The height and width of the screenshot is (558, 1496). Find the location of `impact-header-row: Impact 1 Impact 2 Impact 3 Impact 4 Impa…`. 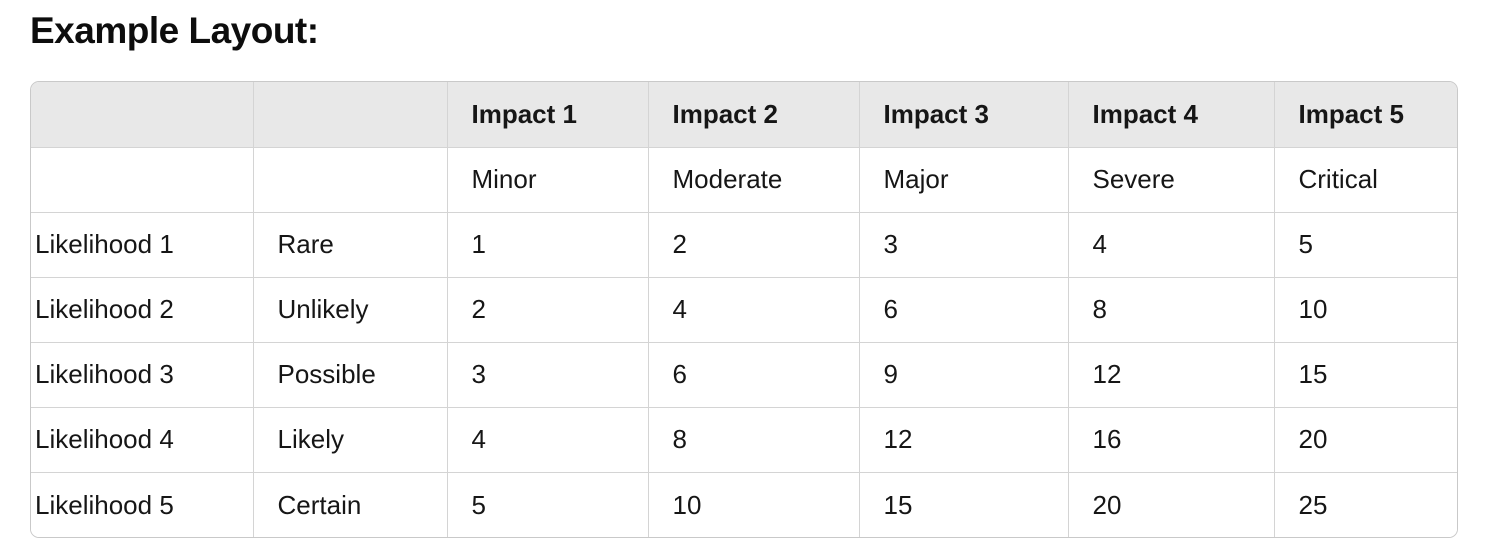

impact-header-row: Impact 1 Impact 2 Impact 3 Impact 4 Impa… is located at coordinates (744, 115).